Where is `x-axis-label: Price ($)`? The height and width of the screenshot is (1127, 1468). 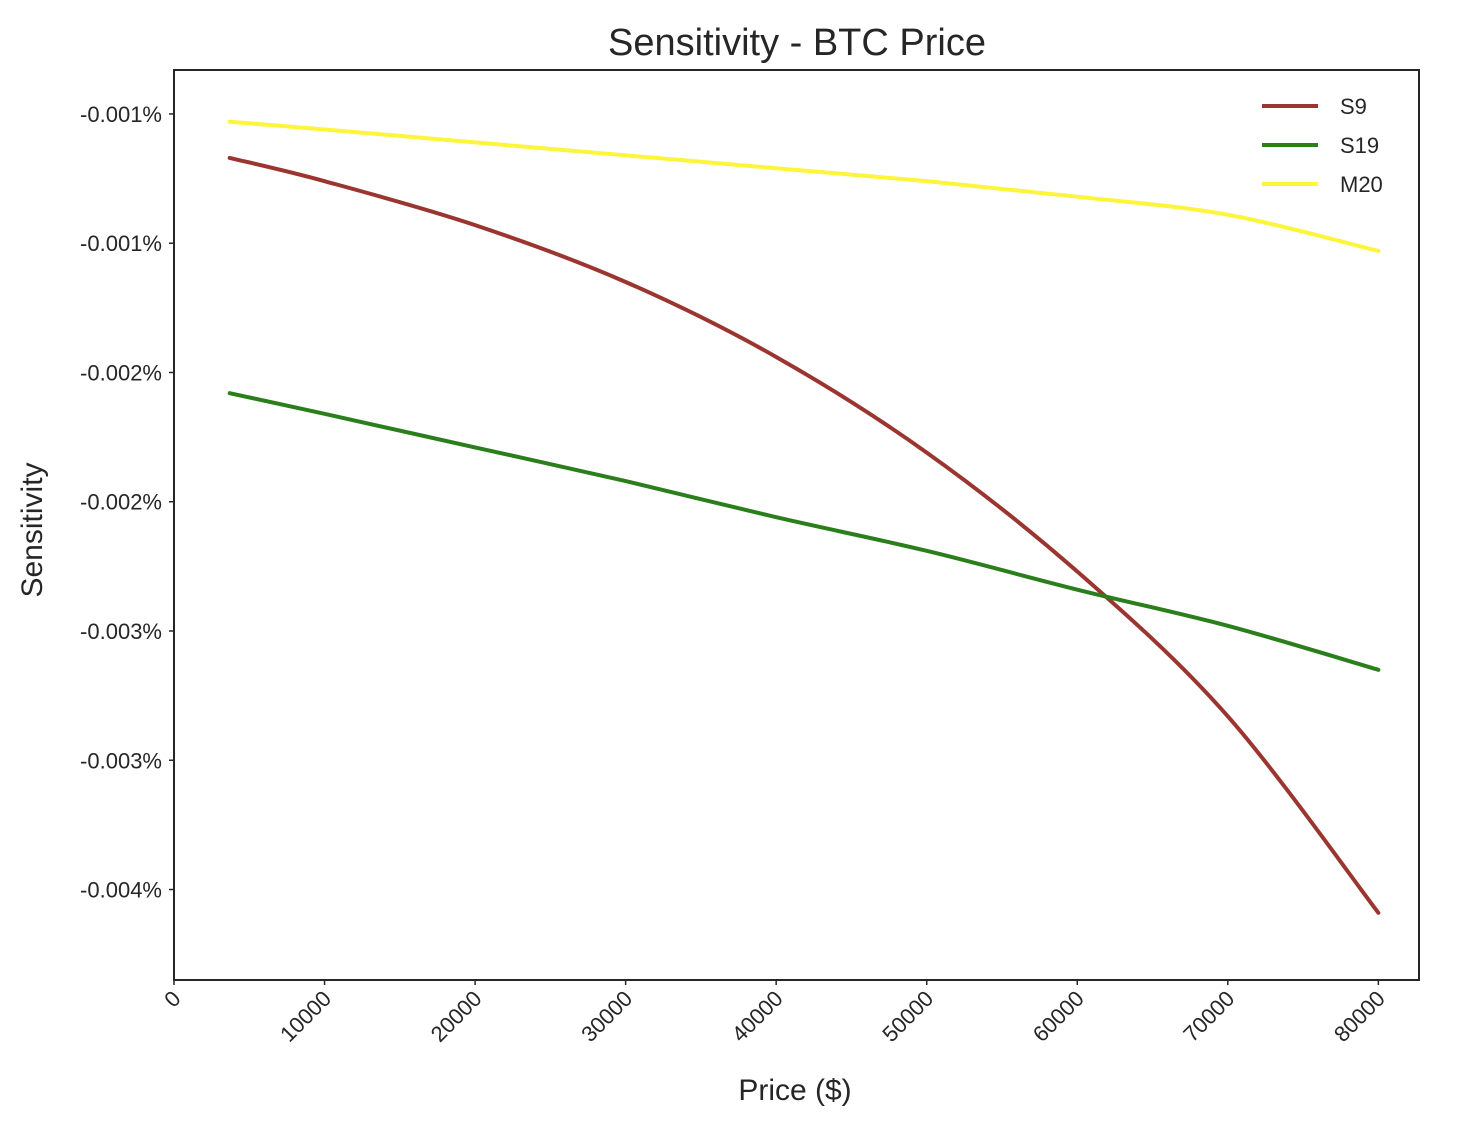 x-axis-label: Price ($) is located at coordinates (794, 1090).